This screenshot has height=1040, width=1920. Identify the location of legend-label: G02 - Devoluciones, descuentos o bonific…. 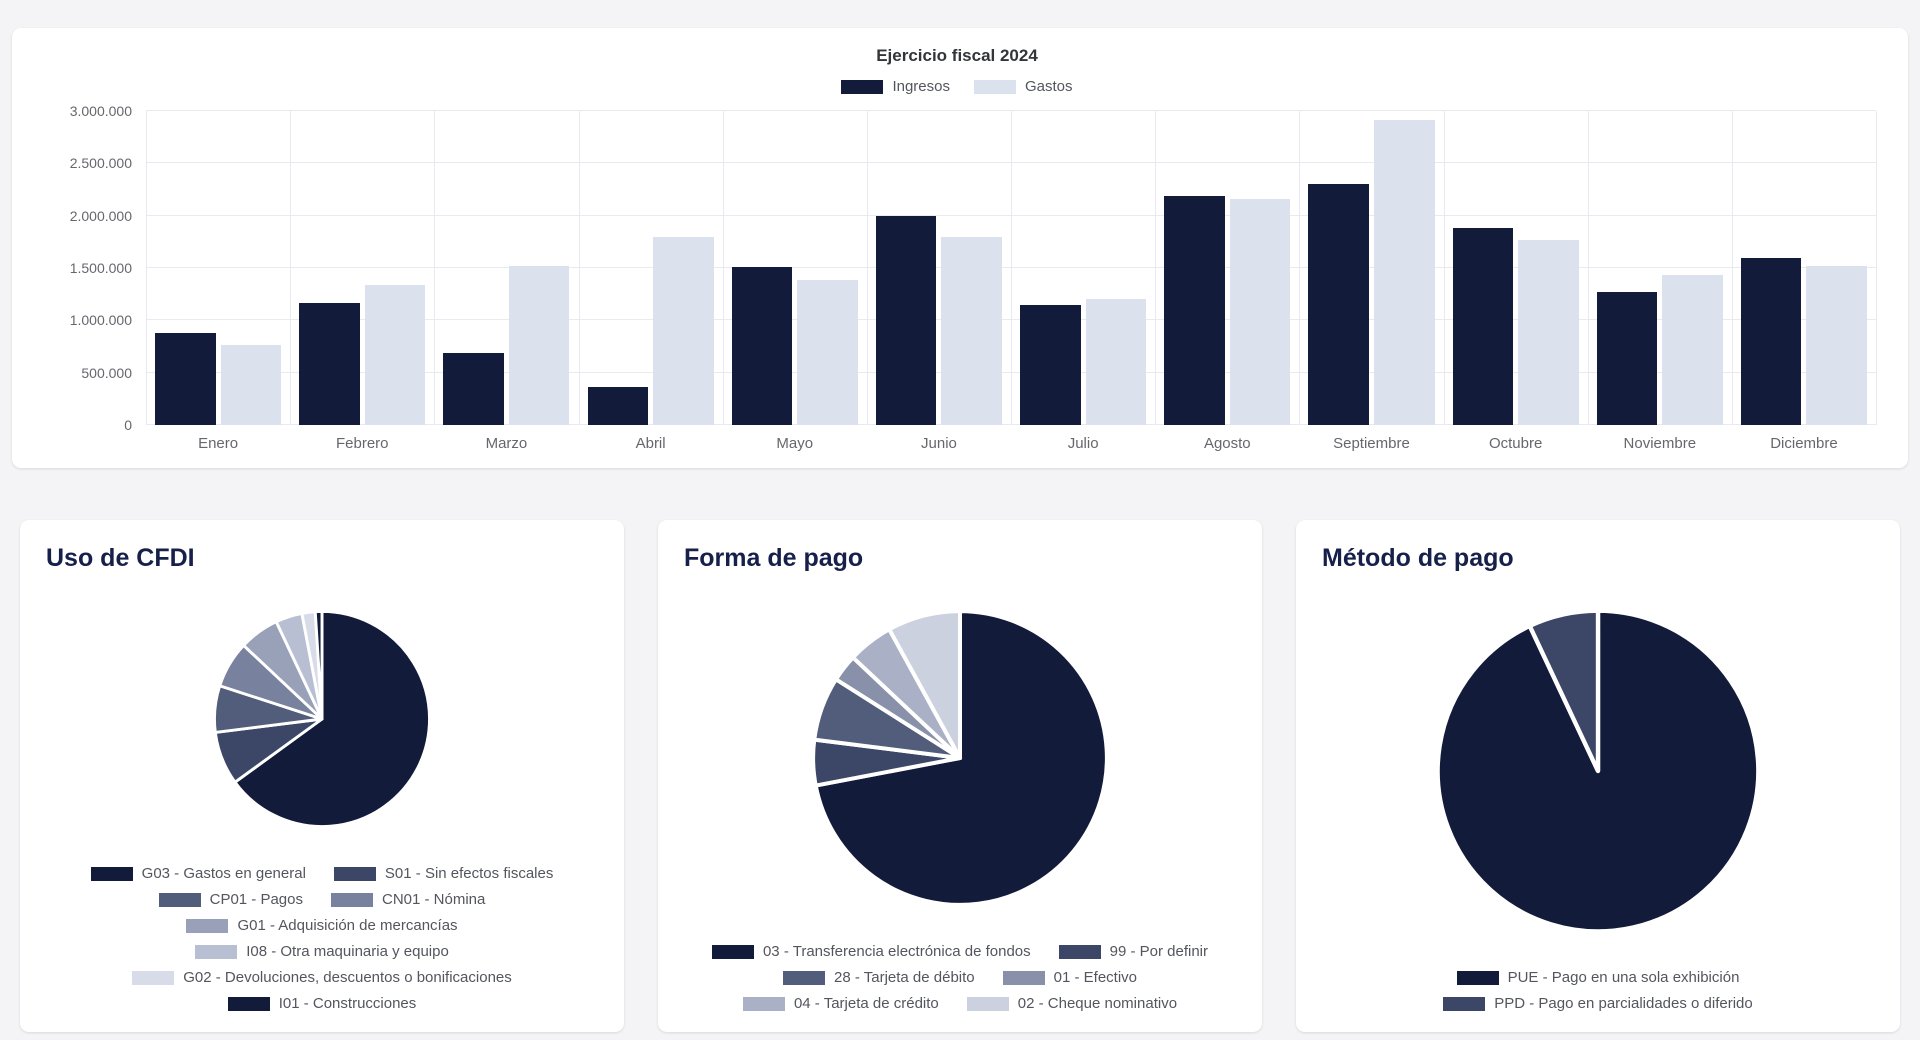
(347, 977).